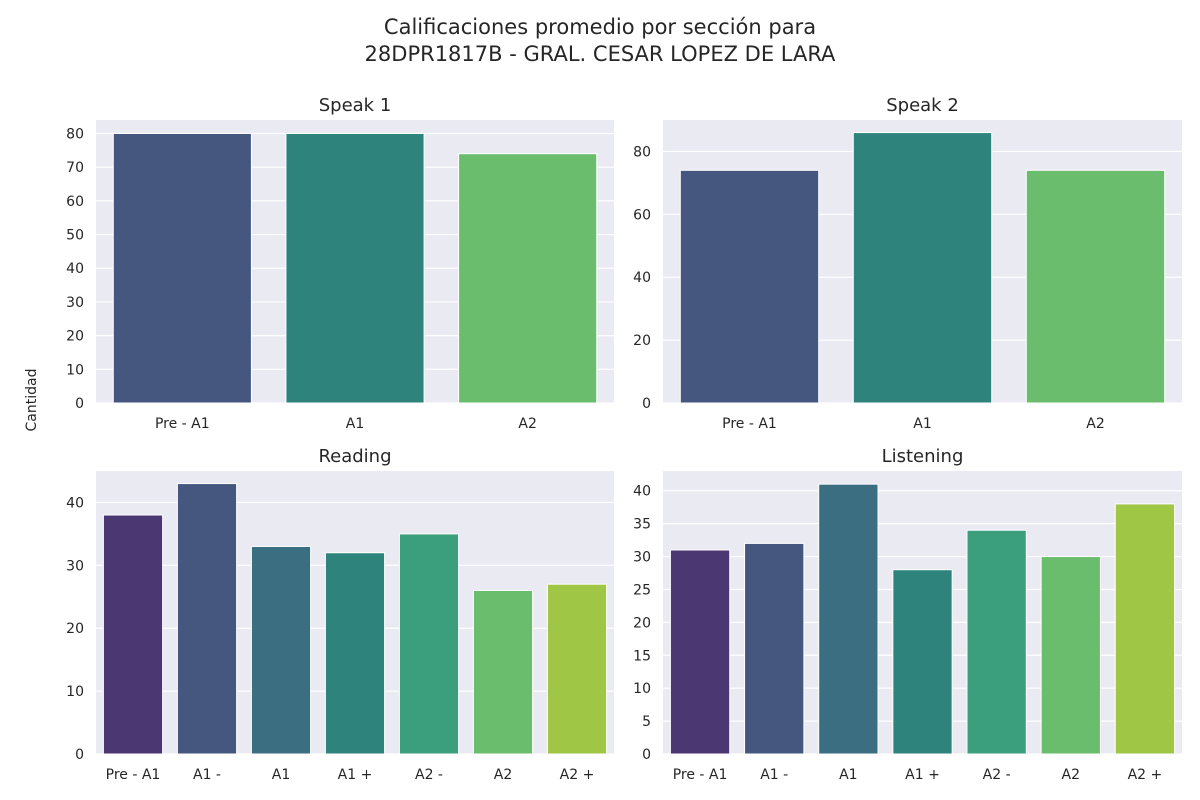 This screenshot has width=1200, height=800. I want to click on y-tick-label: 15, so click(642, 656).